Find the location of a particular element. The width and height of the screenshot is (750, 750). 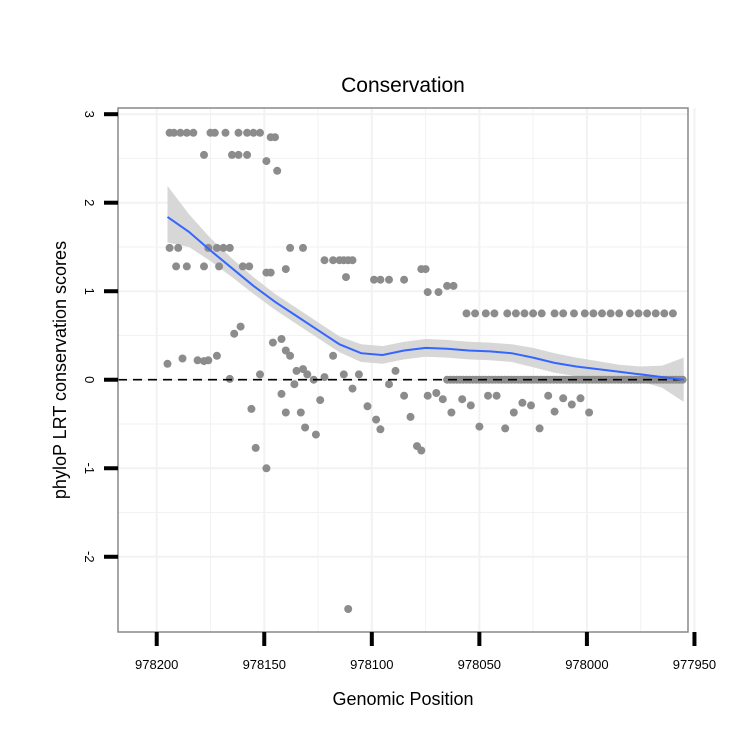

y-tick-label: -1 is located at coordinates (89, 469).